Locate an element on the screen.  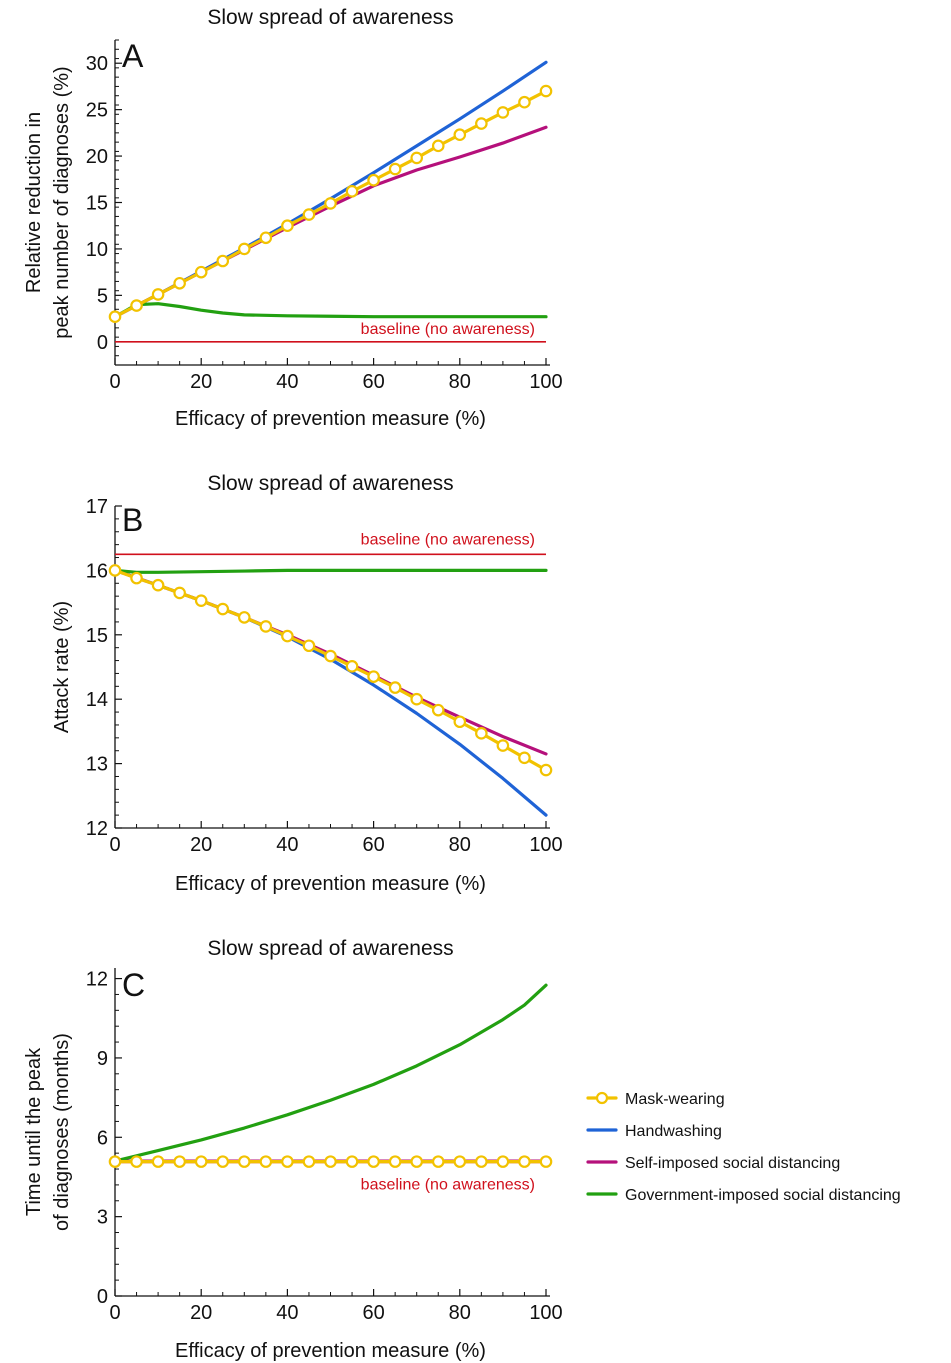
y-tick-label: 25 is located at coordinates (97, 111).